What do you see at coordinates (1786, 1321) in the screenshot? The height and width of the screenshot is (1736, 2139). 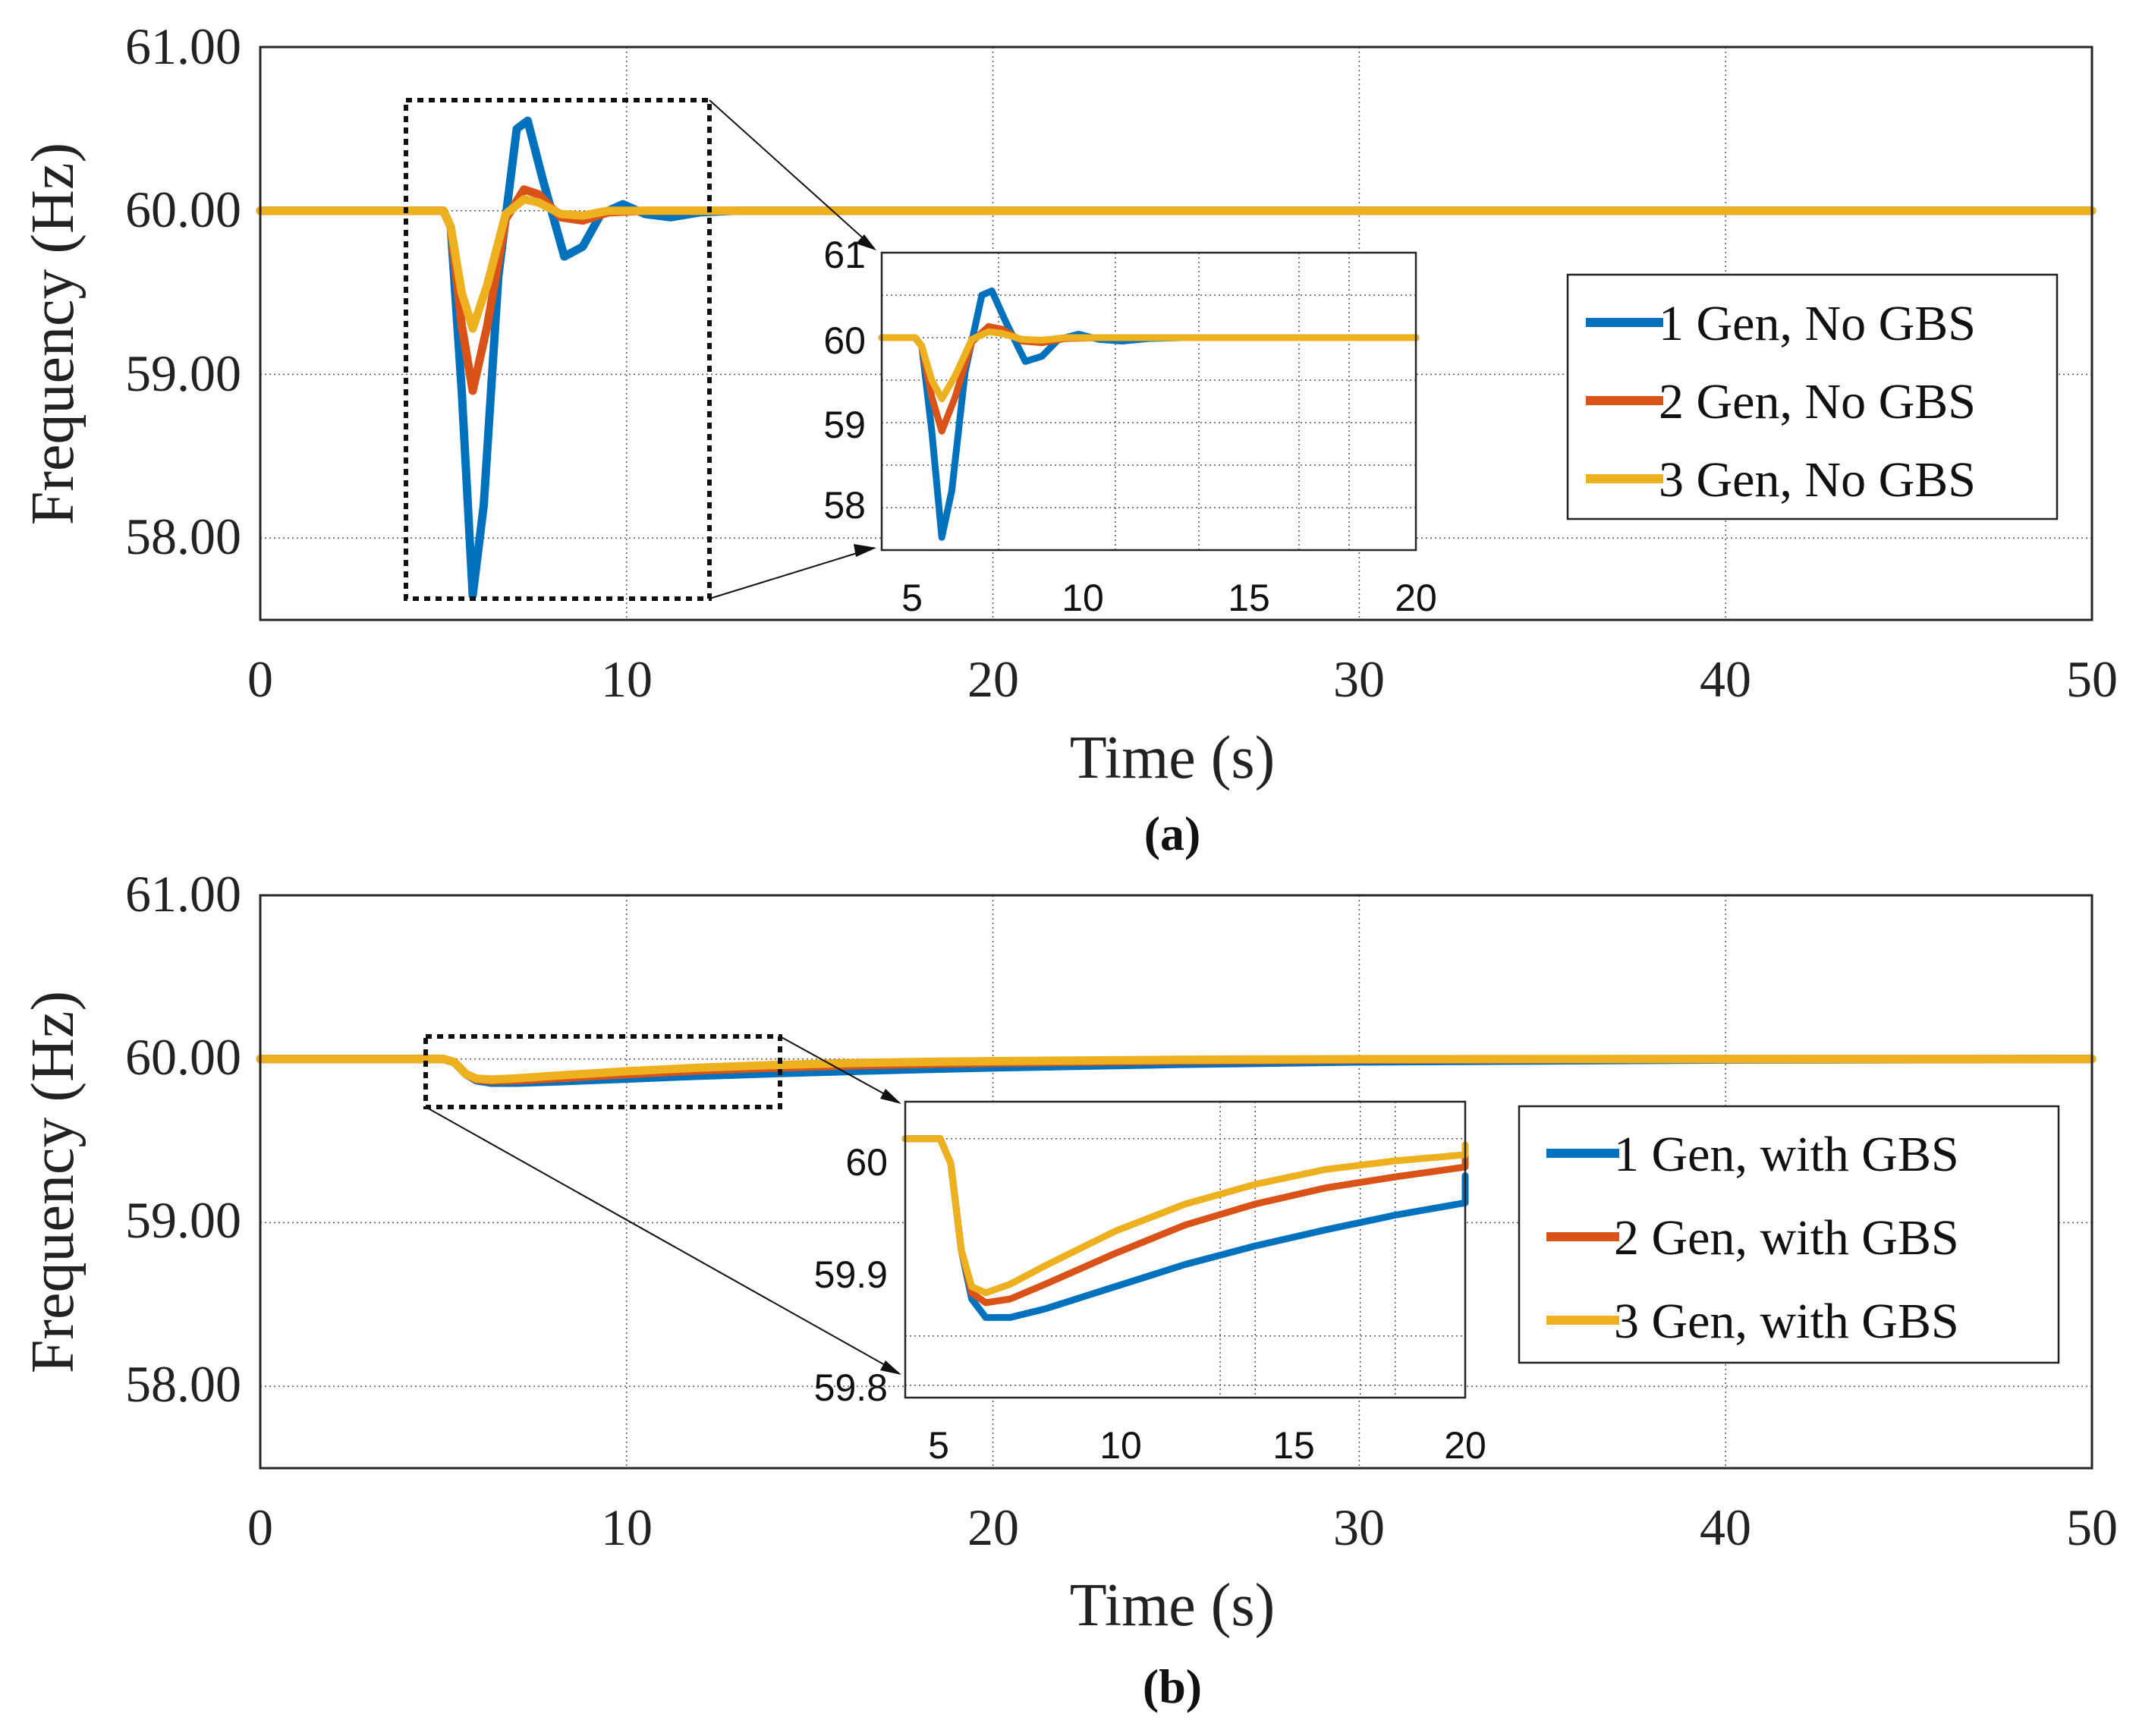 I see `panel-b-legend-label-3: 3 Gen, with GBS` at bounding box center [1786, 1321].